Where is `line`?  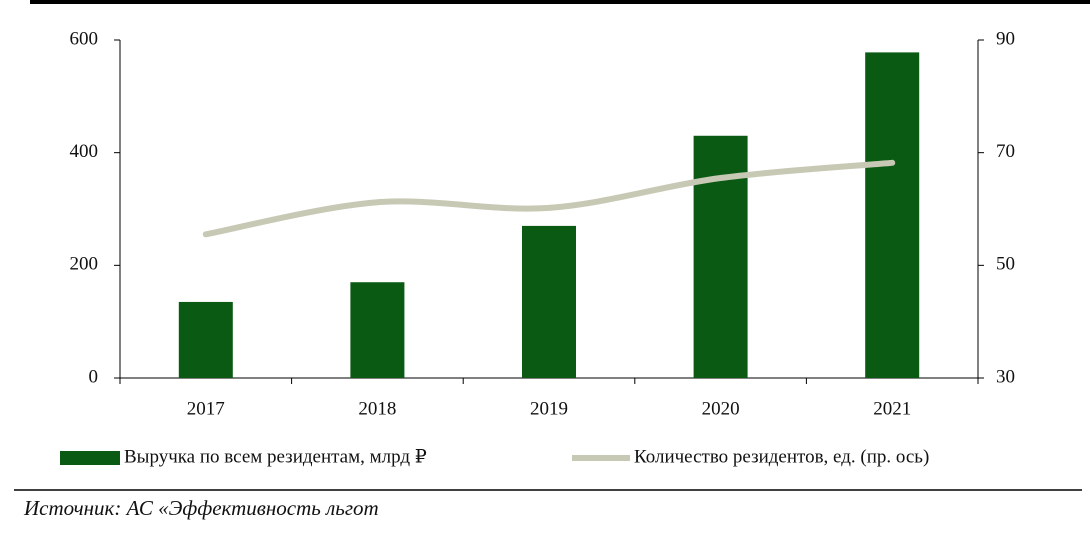
line is located at coordinates (549, 198).